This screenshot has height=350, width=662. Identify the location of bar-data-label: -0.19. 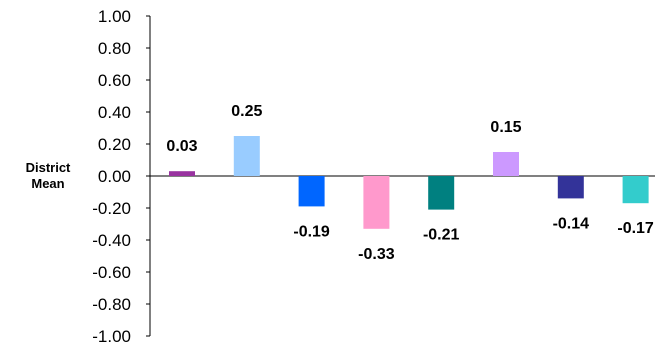
(311, 231).